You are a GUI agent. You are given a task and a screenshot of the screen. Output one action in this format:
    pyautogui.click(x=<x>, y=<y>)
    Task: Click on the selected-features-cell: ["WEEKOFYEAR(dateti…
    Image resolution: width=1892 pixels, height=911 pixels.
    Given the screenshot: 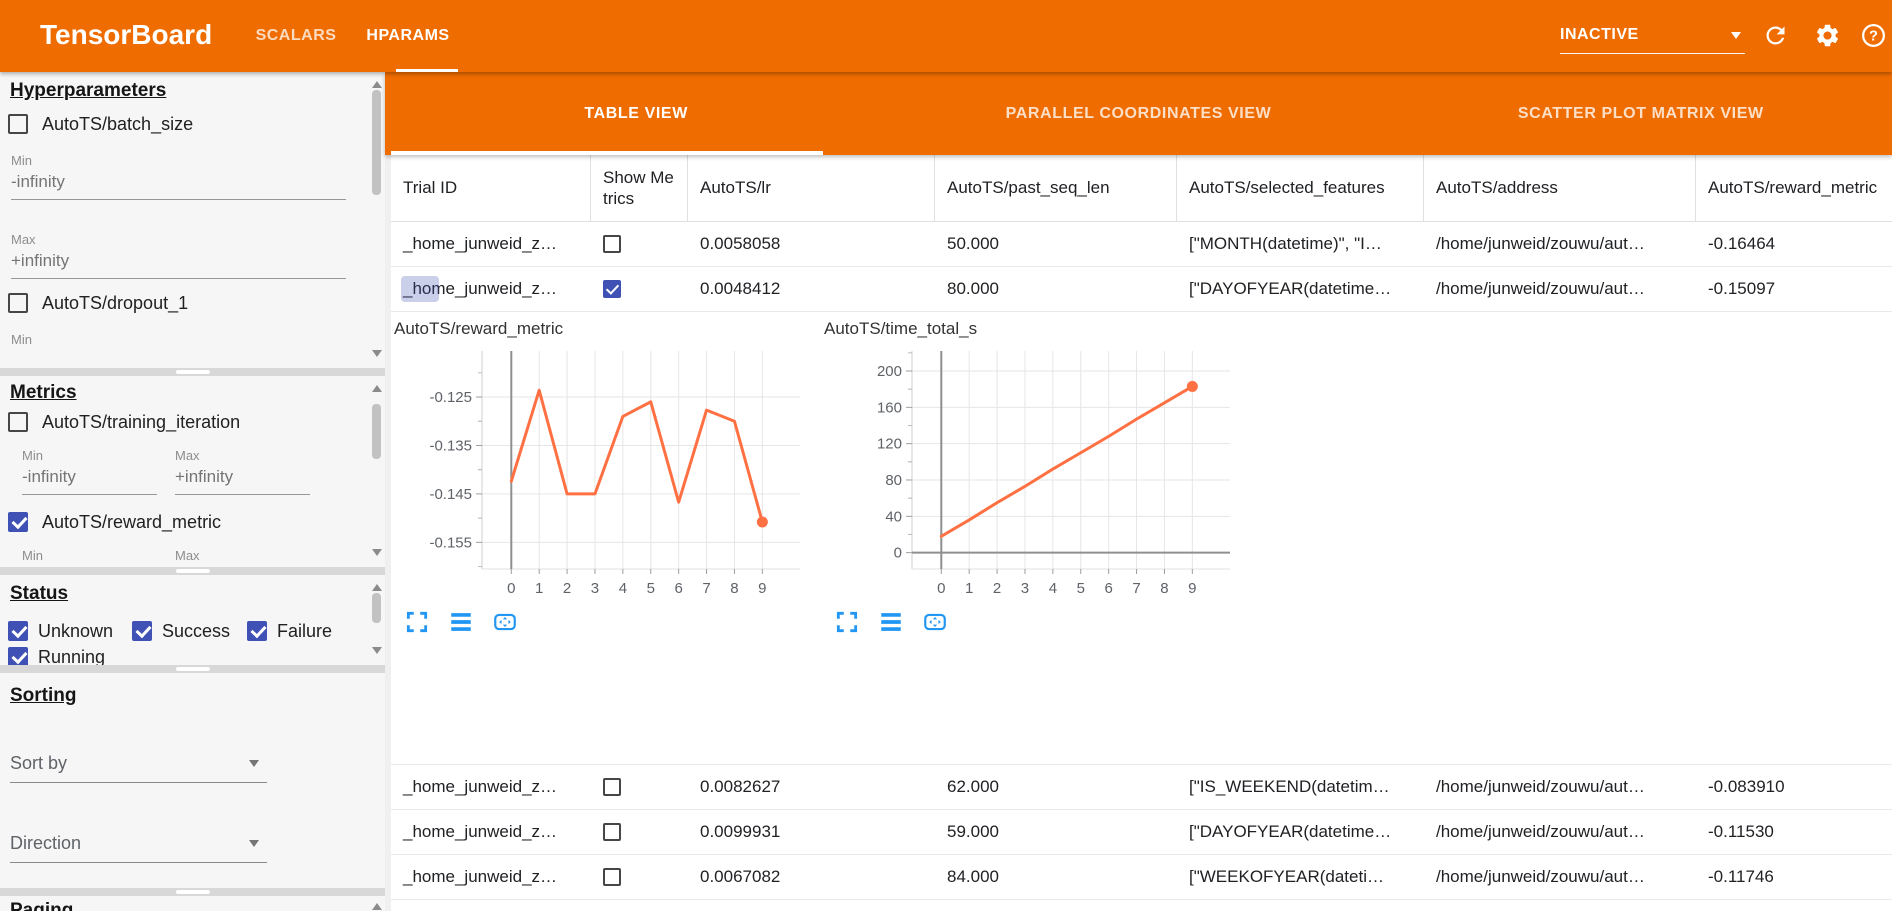 What is the action you would take?
    pyautogui.click(x=1286, y=876)
    